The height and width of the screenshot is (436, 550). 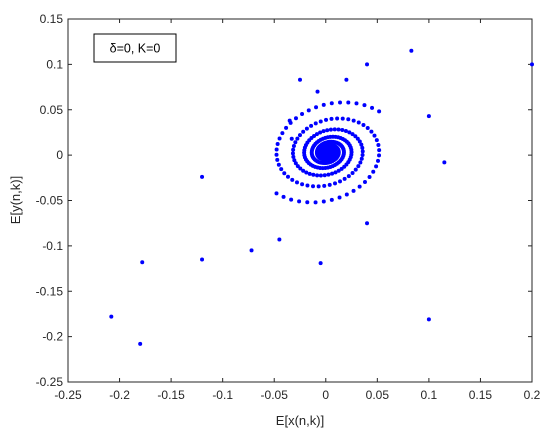 What do you see at coordinates (532, 395) in the screenshot?
I see `x-tick-label: 0.2` at bounding box center [532, 395].